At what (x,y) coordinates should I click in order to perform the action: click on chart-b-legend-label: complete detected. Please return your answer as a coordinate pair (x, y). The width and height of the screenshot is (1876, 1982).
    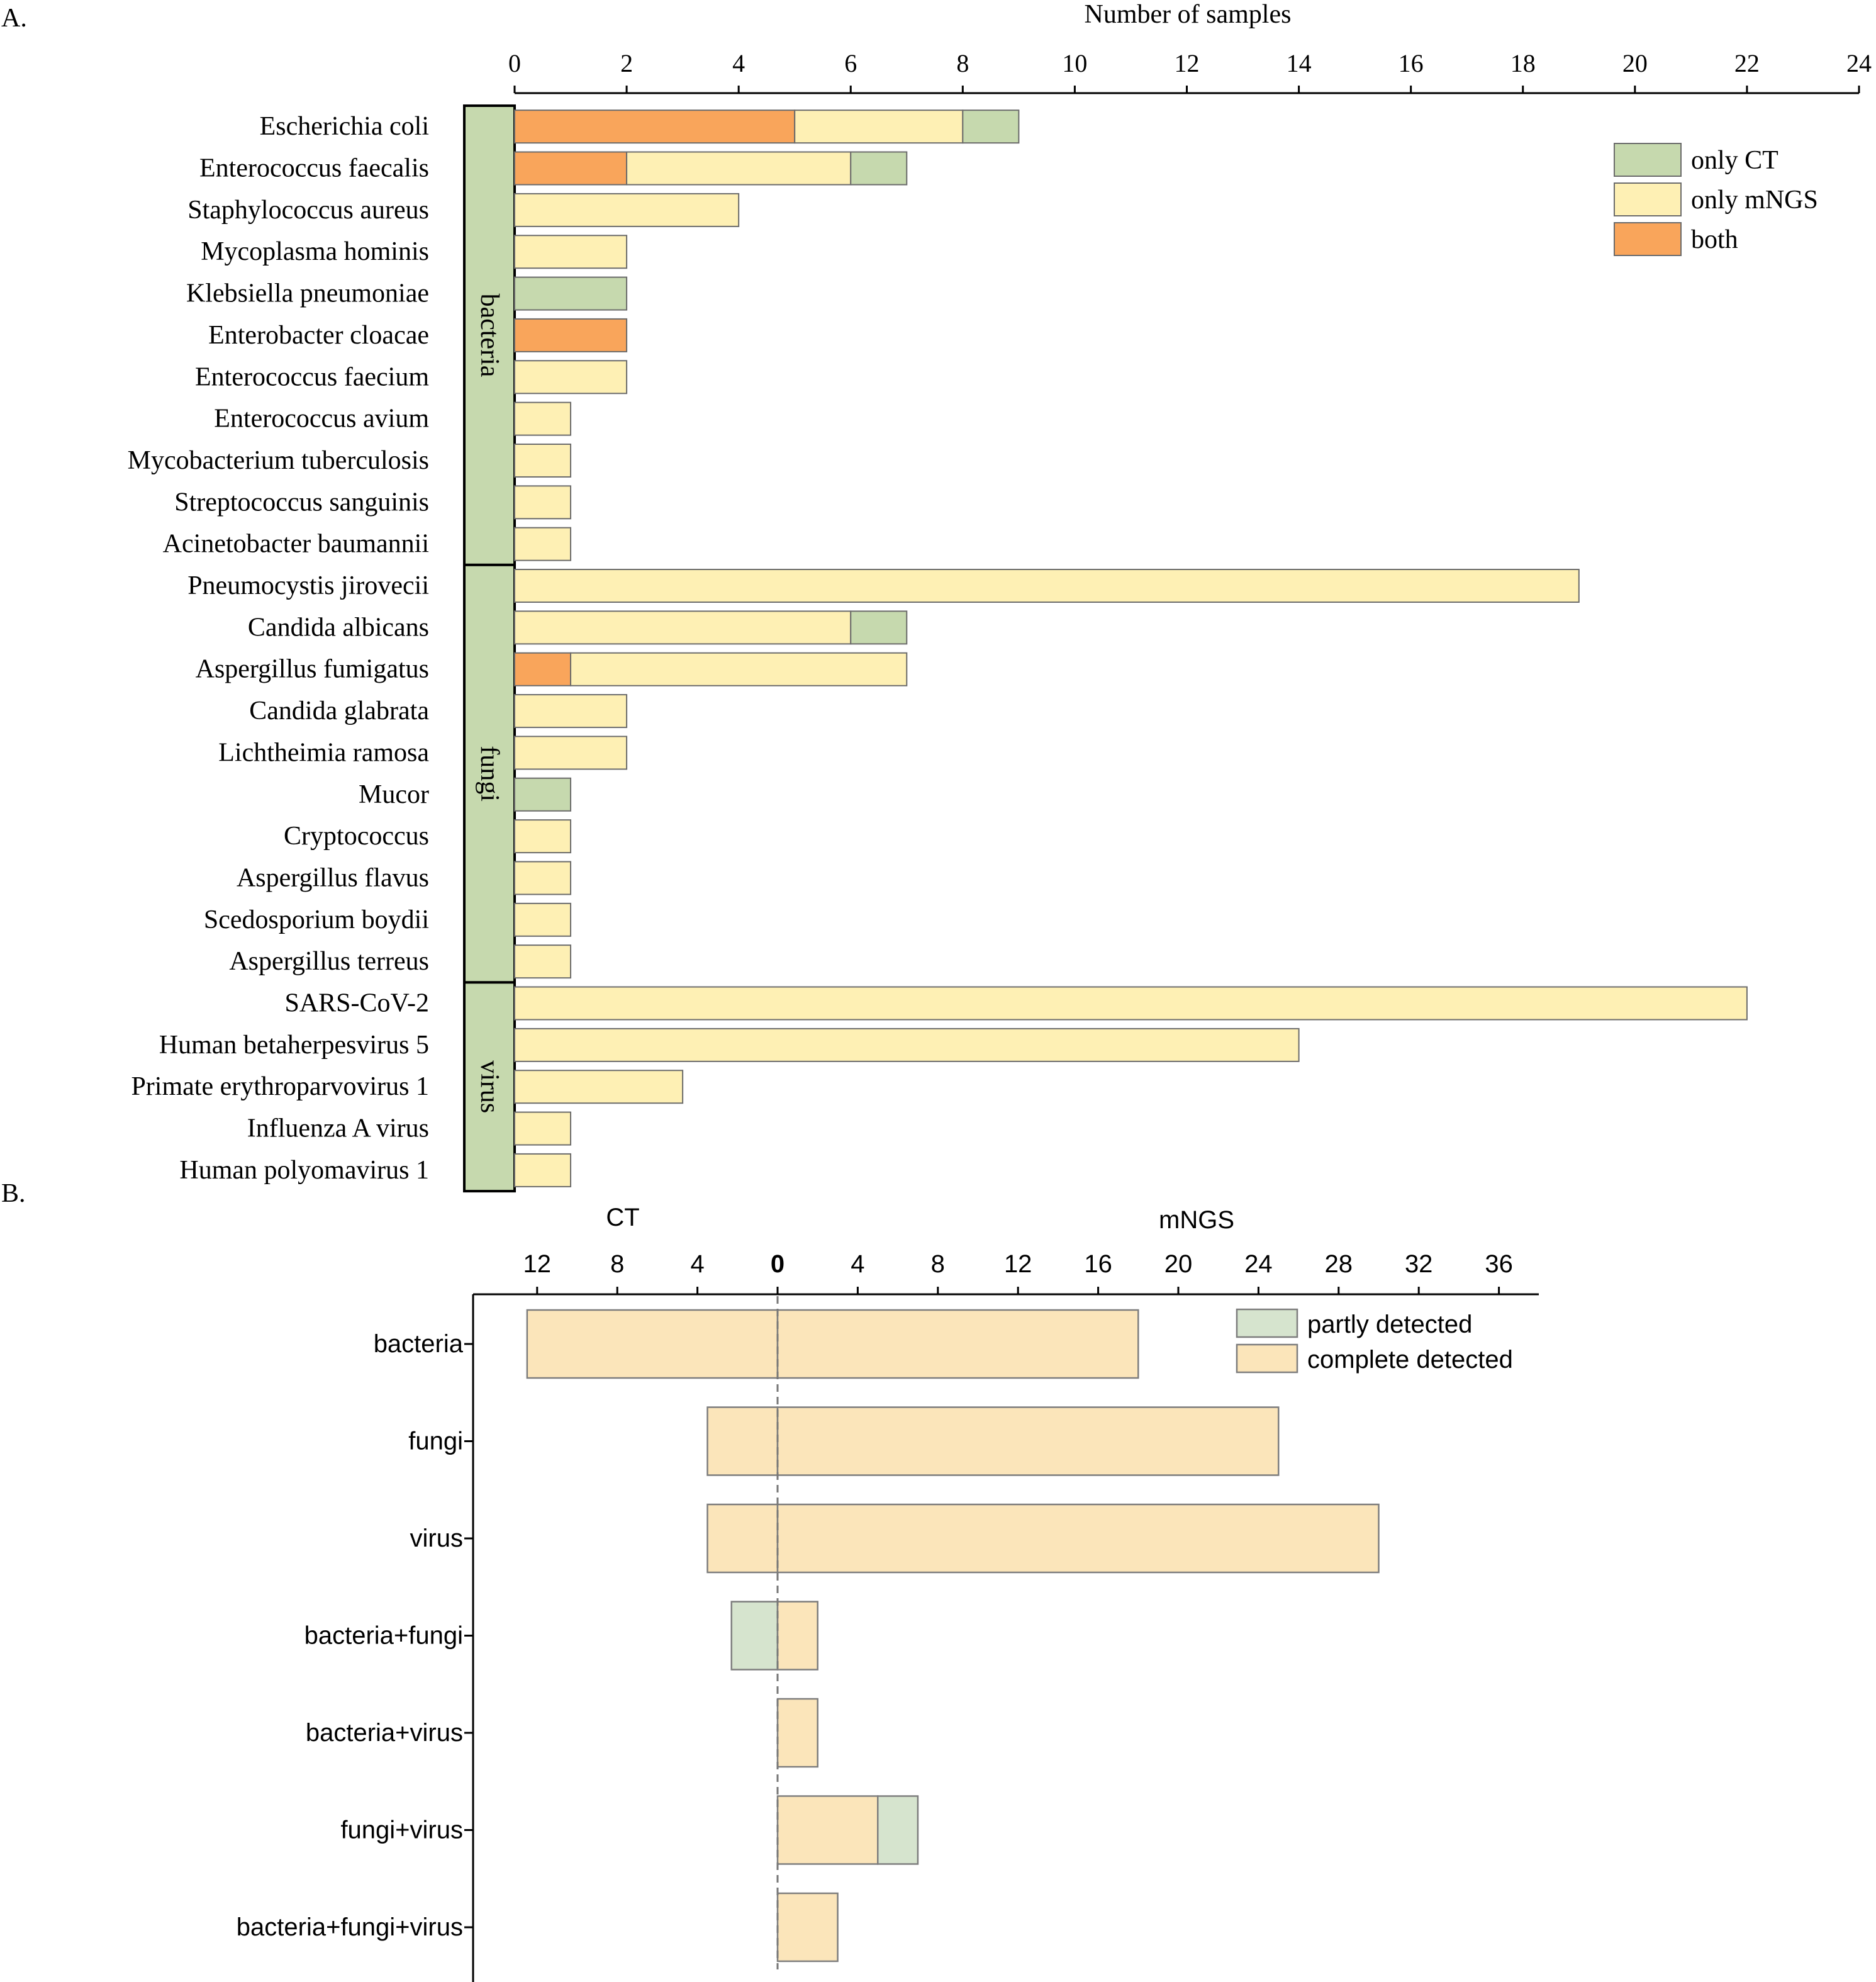
    Looking at the image, I should click on (1410, 1360).